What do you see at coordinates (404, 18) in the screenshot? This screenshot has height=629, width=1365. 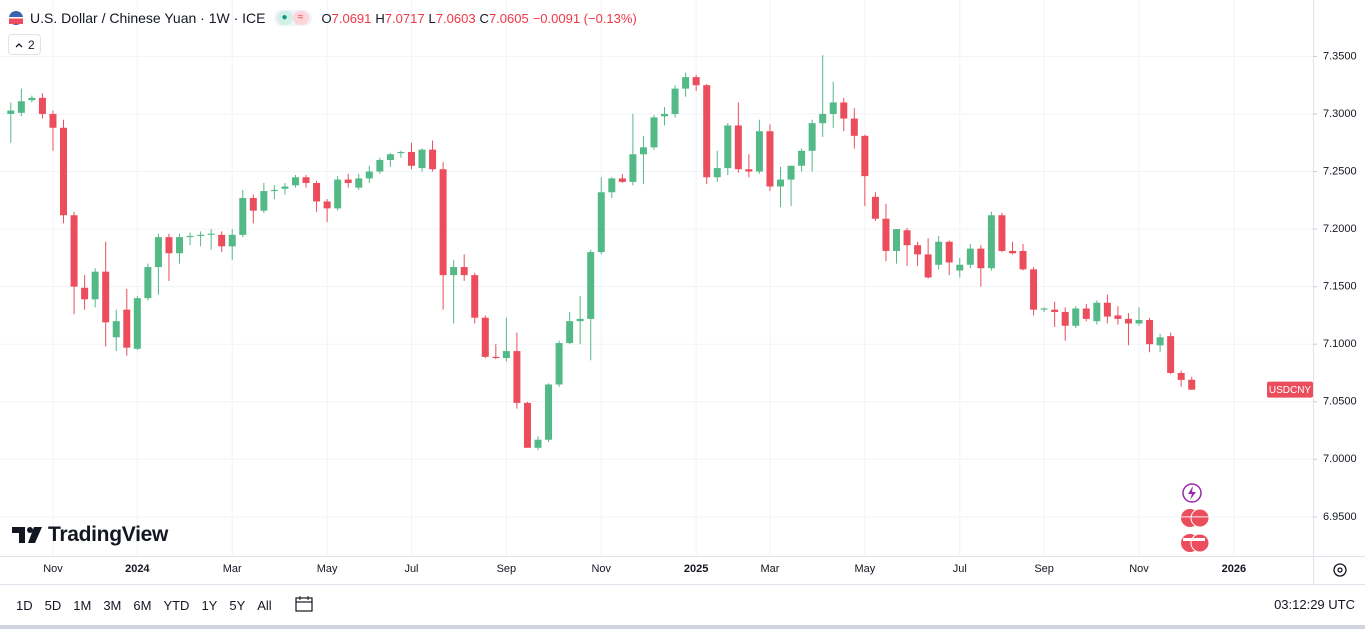 I see `ohlc-value: 7.0717` at bounding box center [404, 18].